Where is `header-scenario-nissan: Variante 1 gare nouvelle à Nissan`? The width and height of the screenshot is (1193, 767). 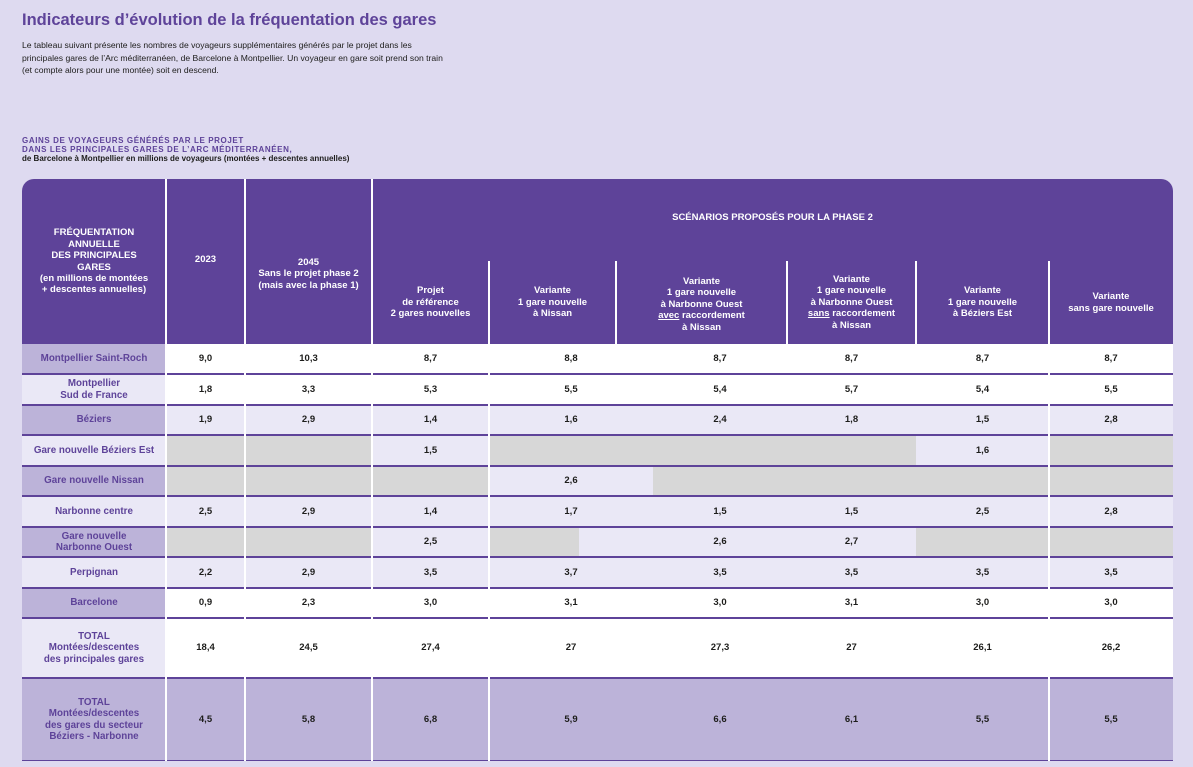 header-scenario-nissan: Variante 1 gare nouvelle à Nissan is located at coordinates (552, 302).